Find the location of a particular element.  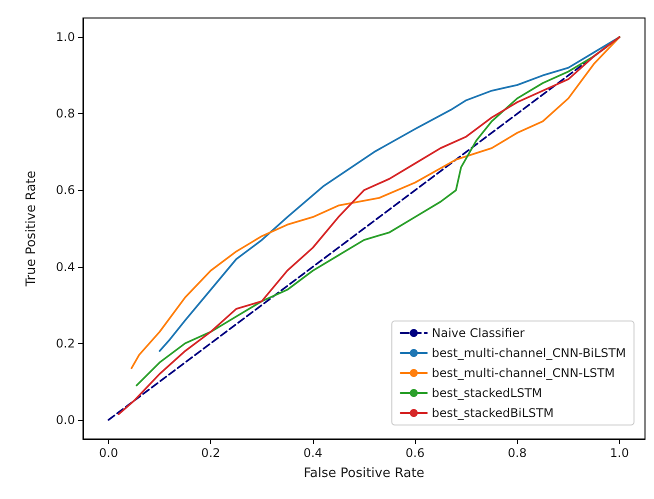

x-tick-label: 0.2 is located at coordinates (210, 453).